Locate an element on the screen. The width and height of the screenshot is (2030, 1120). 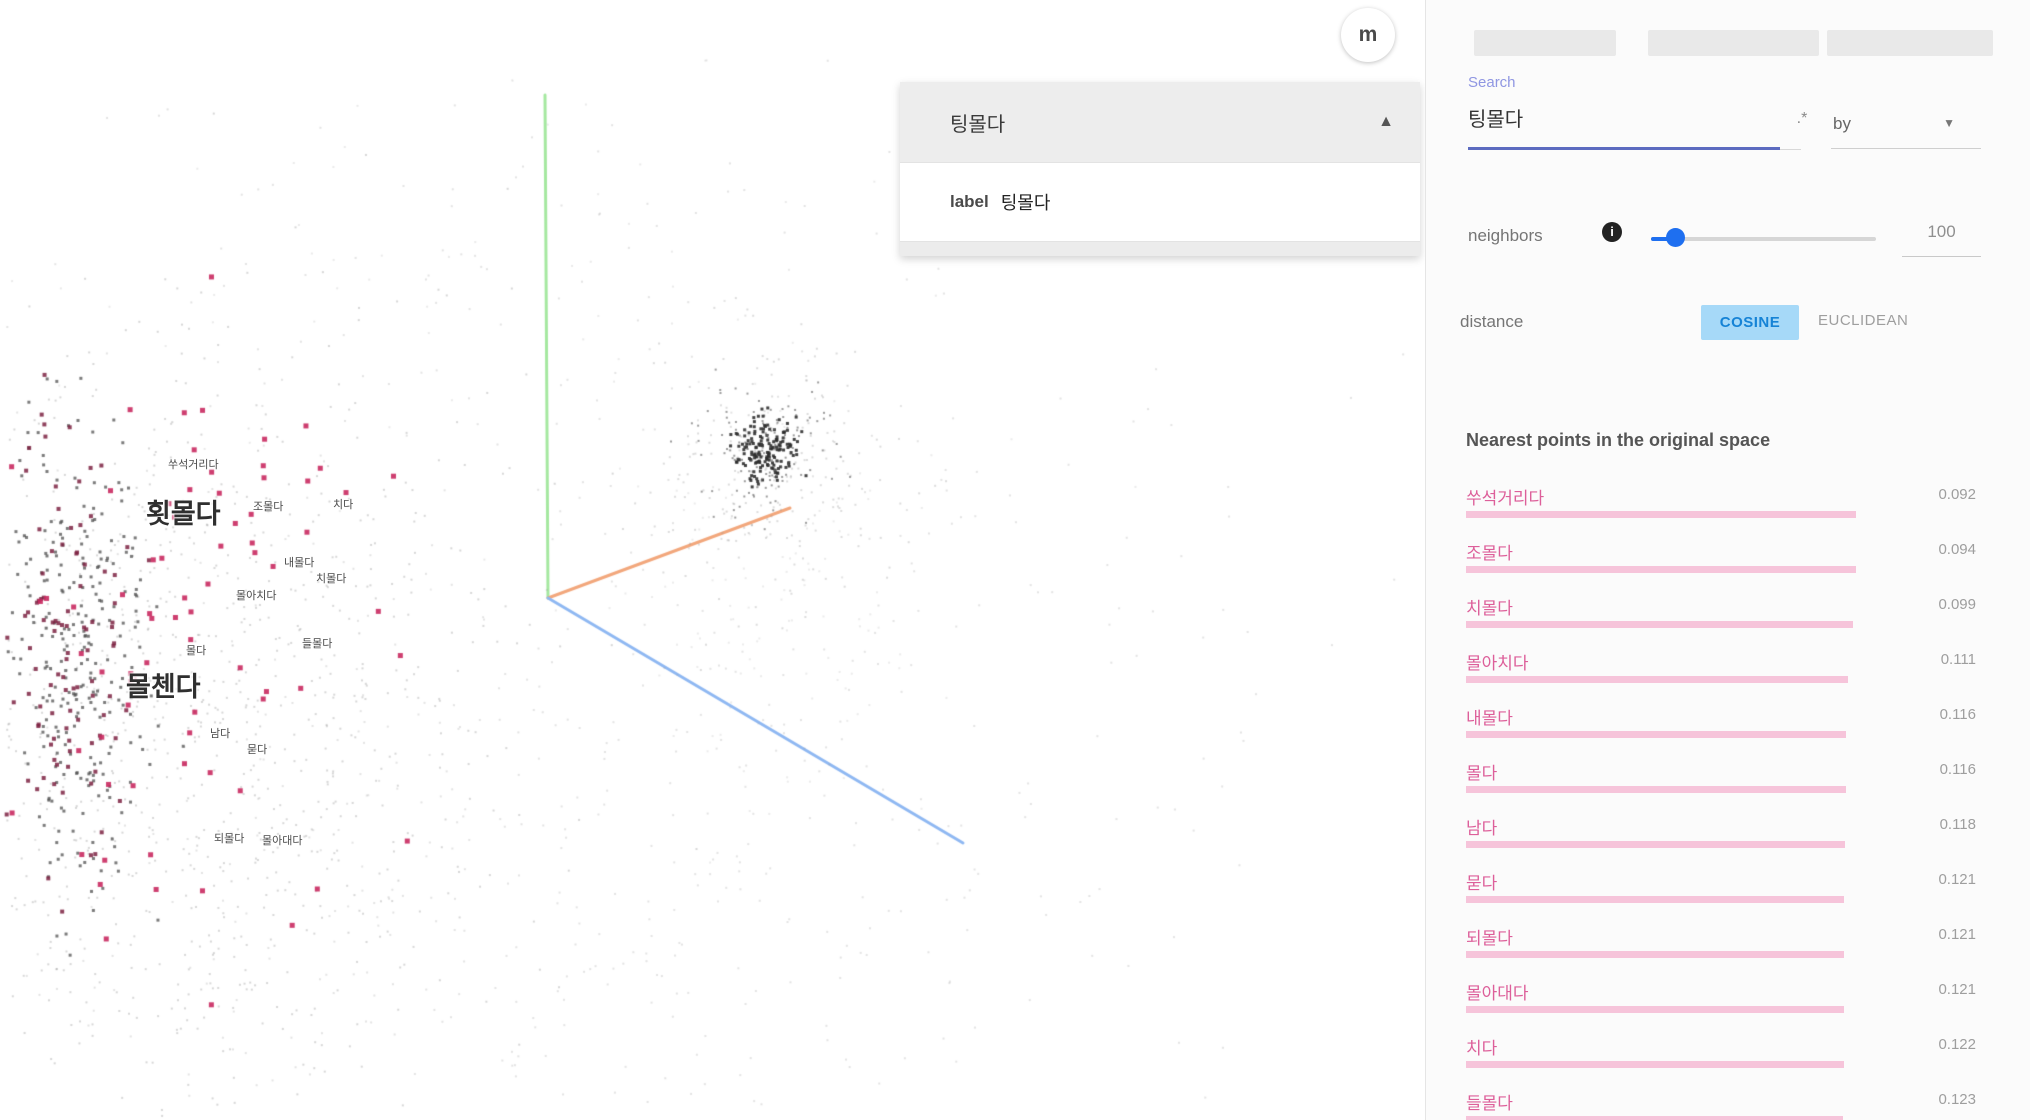
neighbor-point-label: 되몰다 is located at coordinates (229, 839).